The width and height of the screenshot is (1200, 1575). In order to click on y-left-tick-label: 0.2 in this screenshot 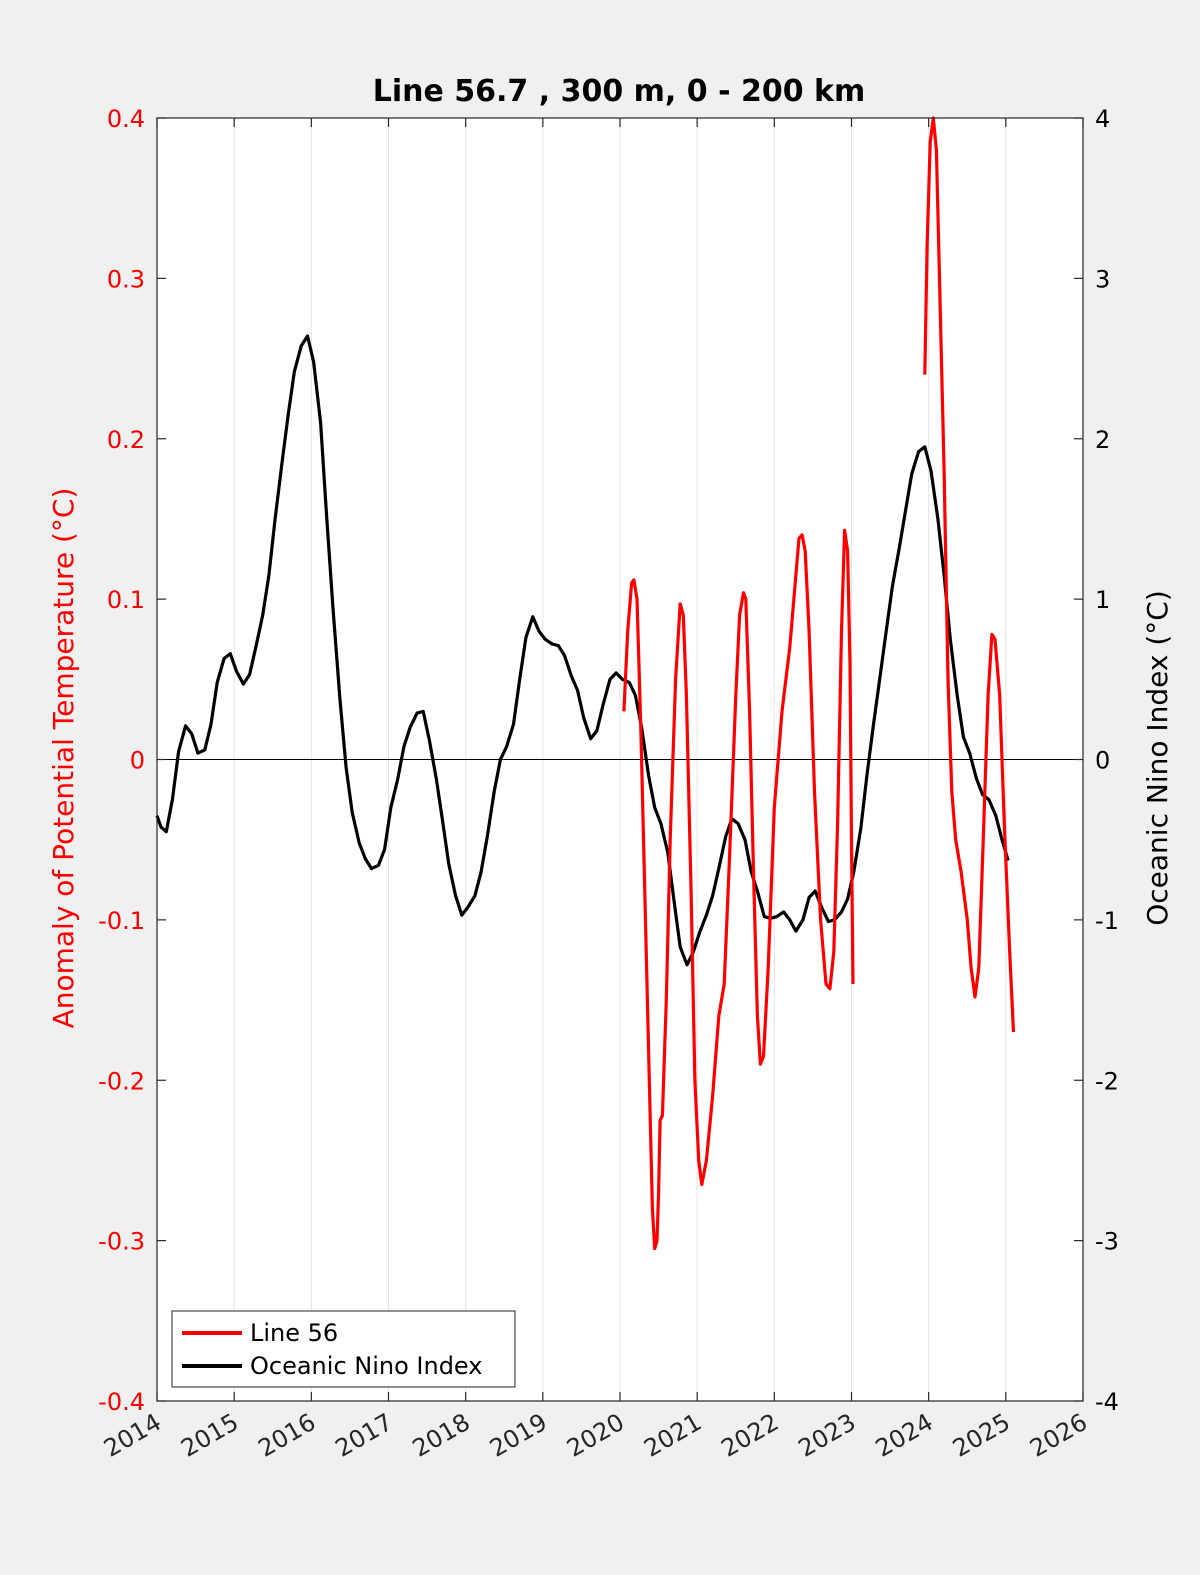, I will do `click(126, 440)`.